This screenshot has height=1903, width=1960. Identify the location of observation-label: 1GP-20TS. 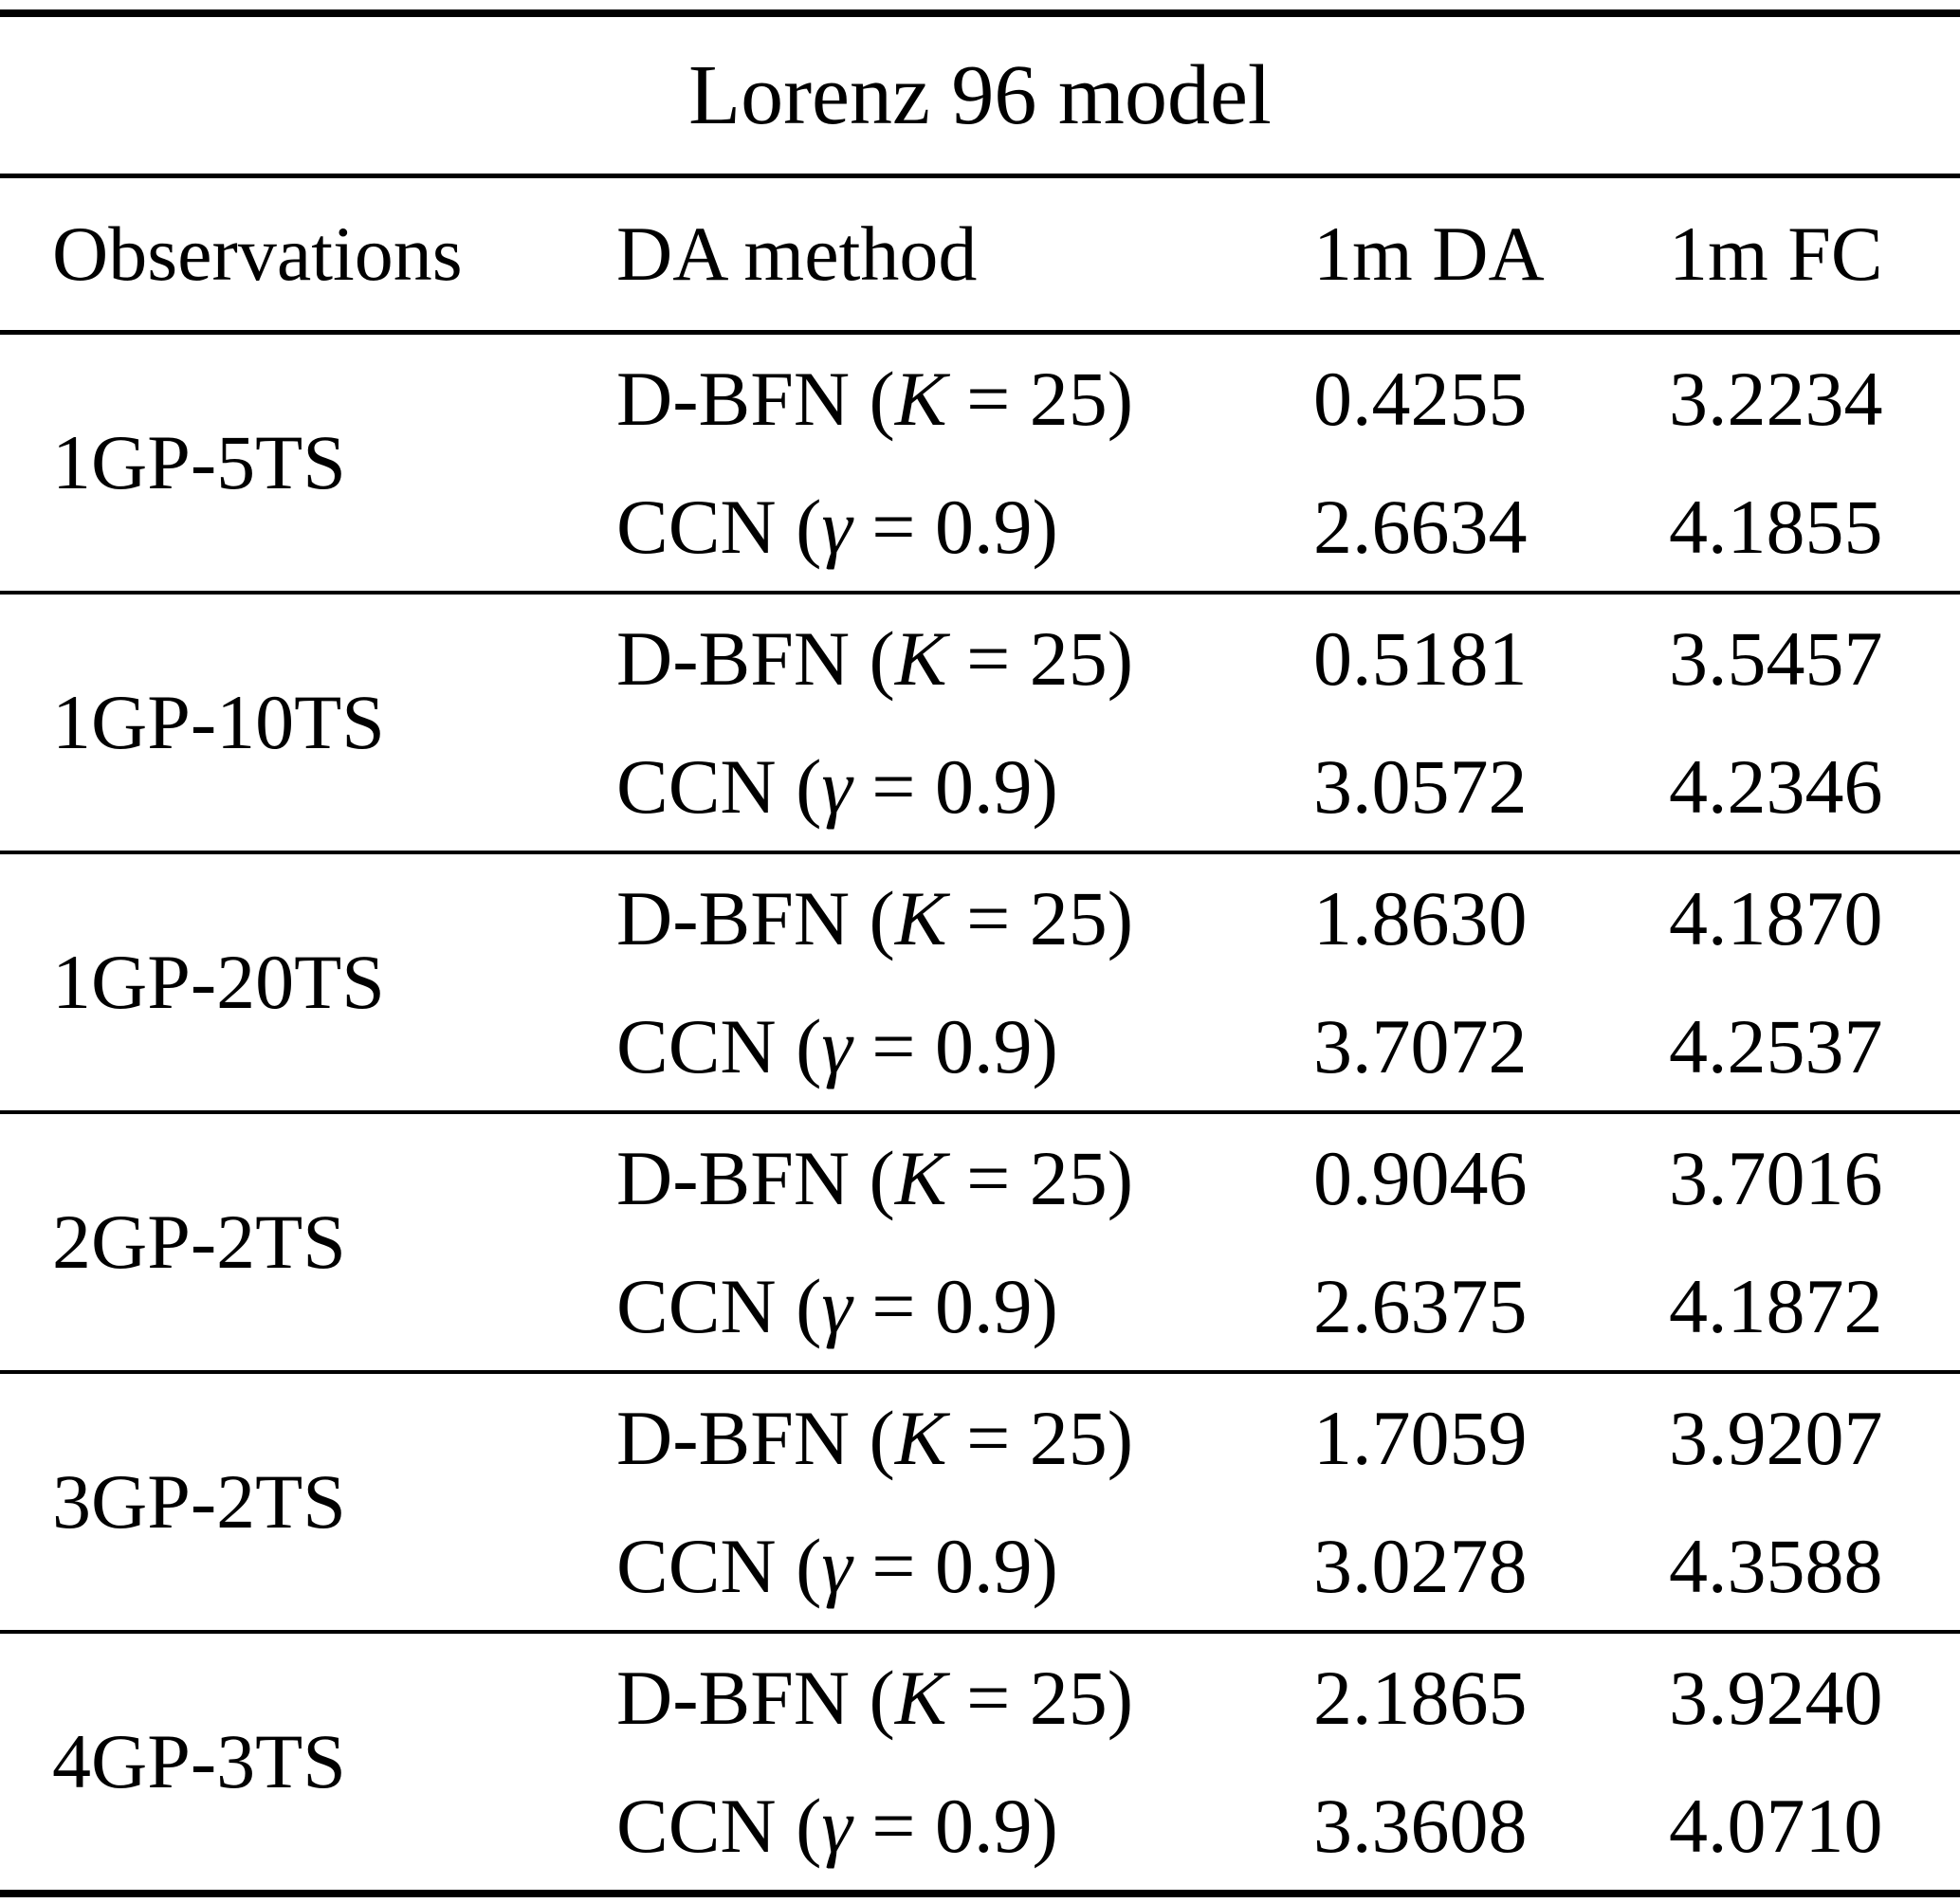
(308, 981).